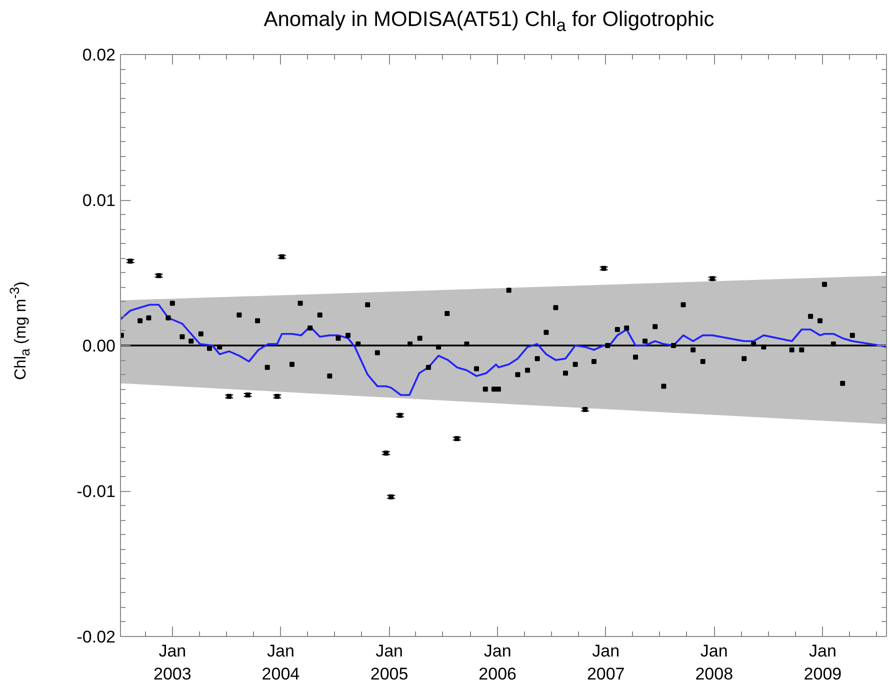  What do you see at coordinates (389, 663) in the screenshot?
I see `x-tick-label: Jan 2005` at bounding box center [389, 663].